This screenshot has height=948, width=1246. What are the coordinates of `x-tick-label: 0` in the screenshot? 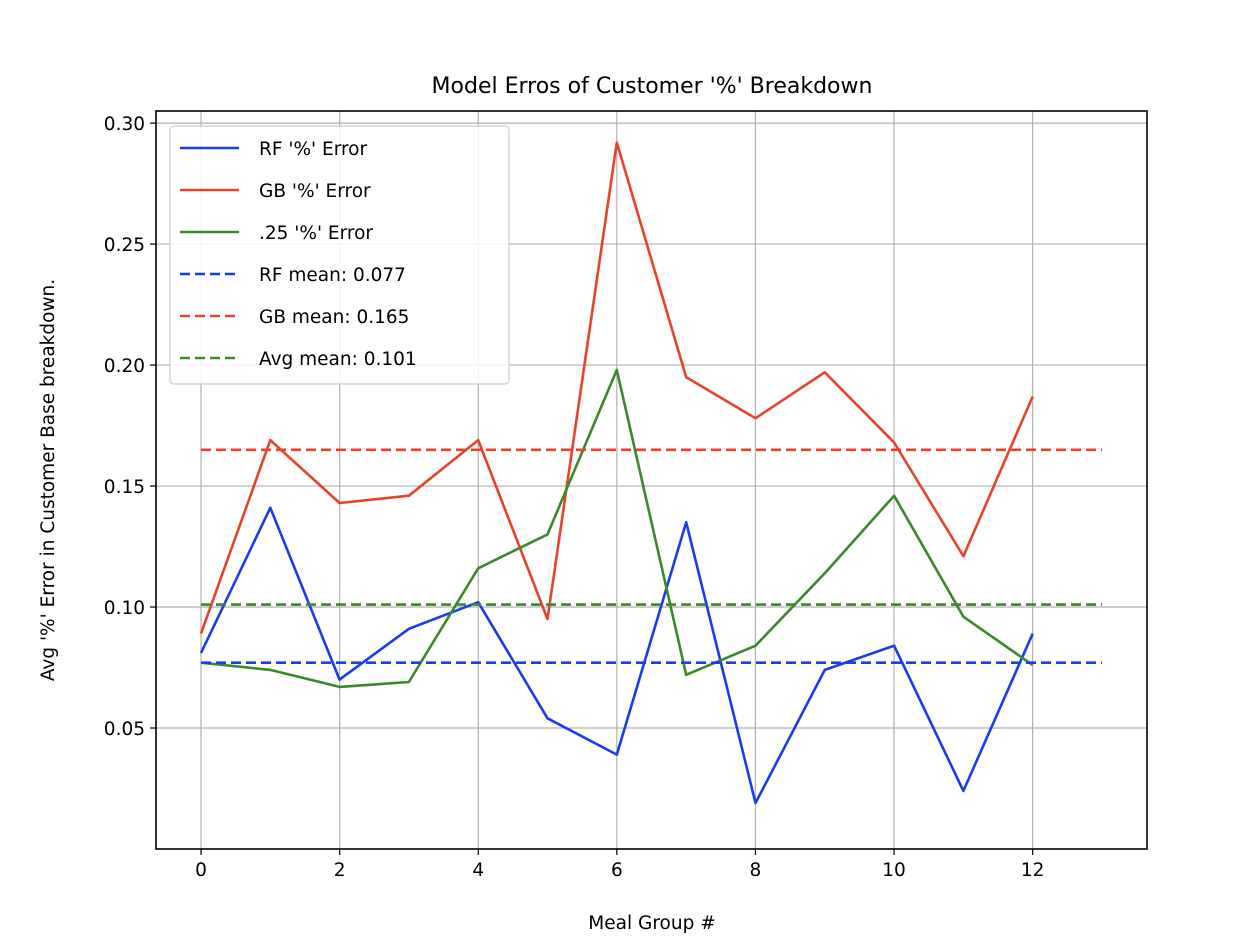 It's located at (201, 870).